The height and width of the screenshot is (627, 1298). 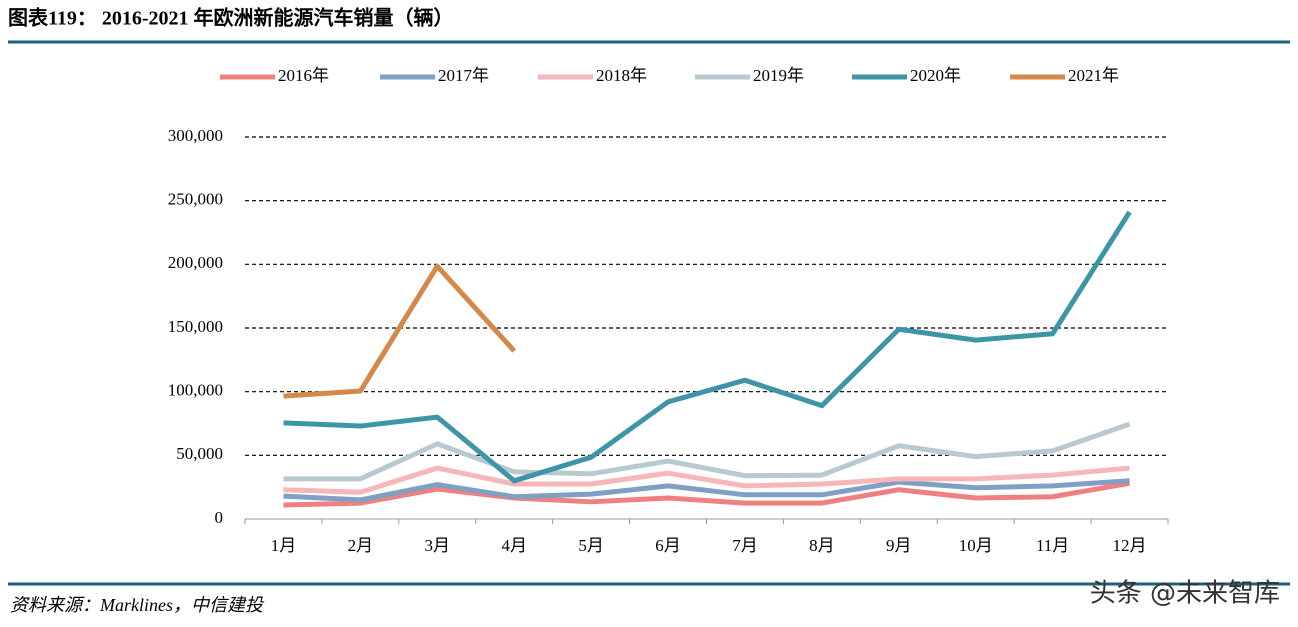 I want to click on y-tick-label: 0, so click(x=219, y=517).